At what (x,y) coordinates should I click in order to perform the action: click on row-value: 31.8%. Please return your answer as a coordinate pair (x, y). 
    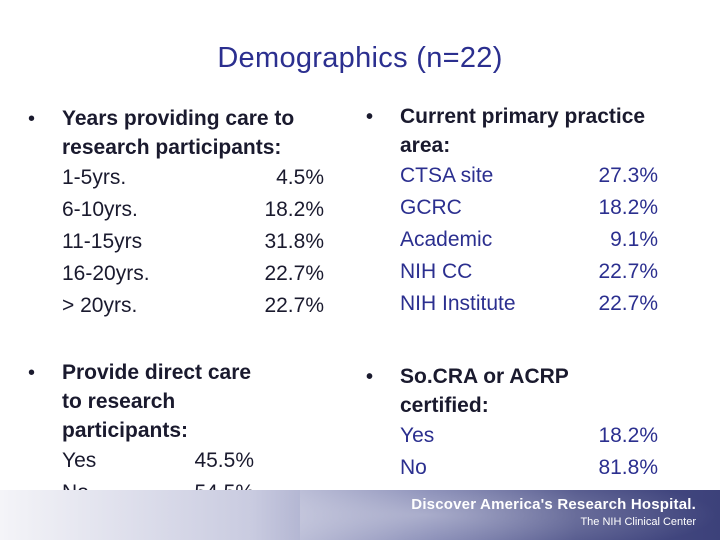
    Looking at the image, I should click on (294, 241).